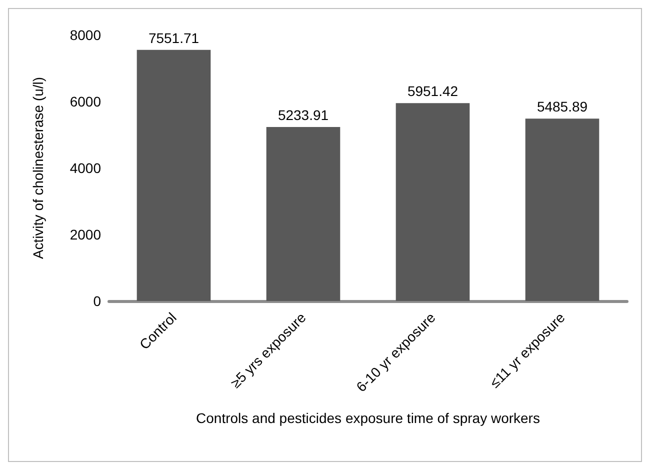  Describe the element at coordinates (86, 35) in the screenshot. I see `y-tick-label: 8000` at that location.